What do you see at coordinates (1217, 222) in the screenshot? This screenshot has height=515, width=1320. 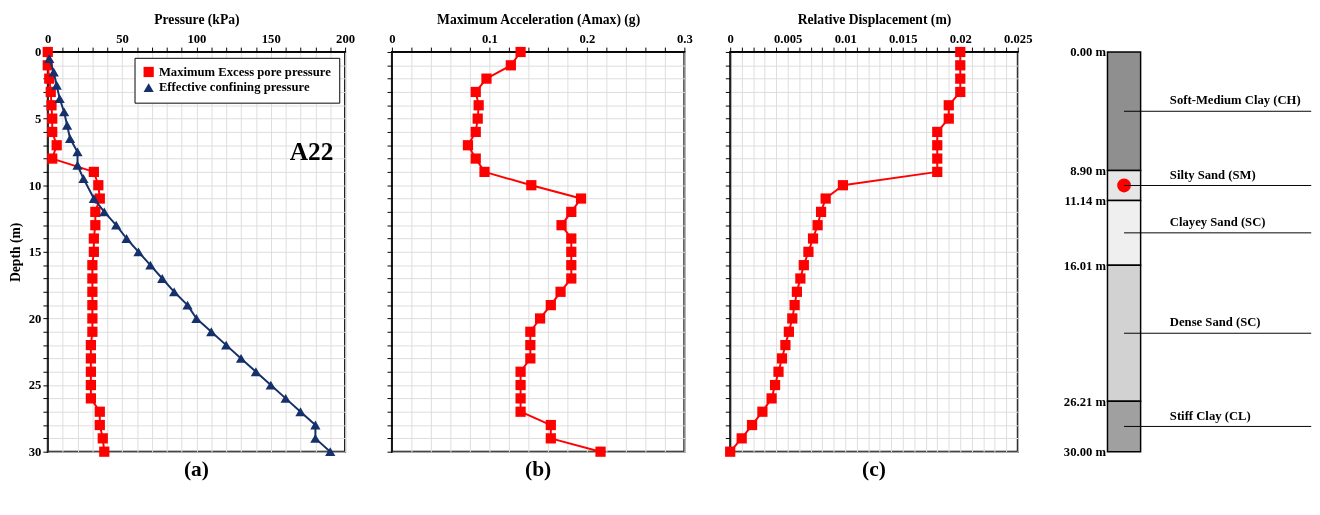 I see `text: Clayey Sand (SC)` at bounding box center [1217, 222].